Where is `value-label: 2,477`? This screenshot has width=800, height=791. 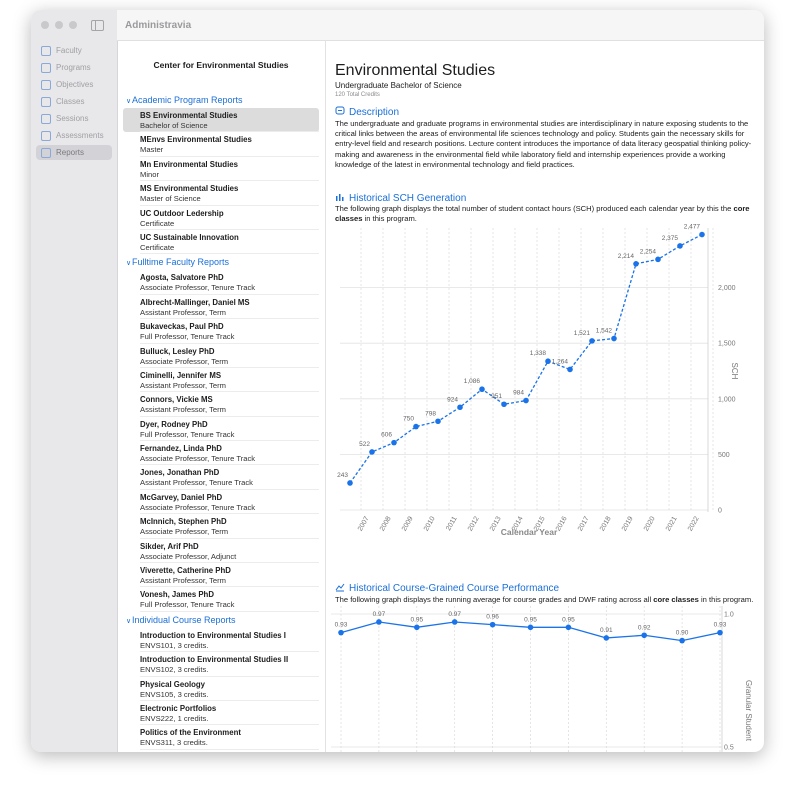 value-label: 2,477 is located at coordinates (692, 227).